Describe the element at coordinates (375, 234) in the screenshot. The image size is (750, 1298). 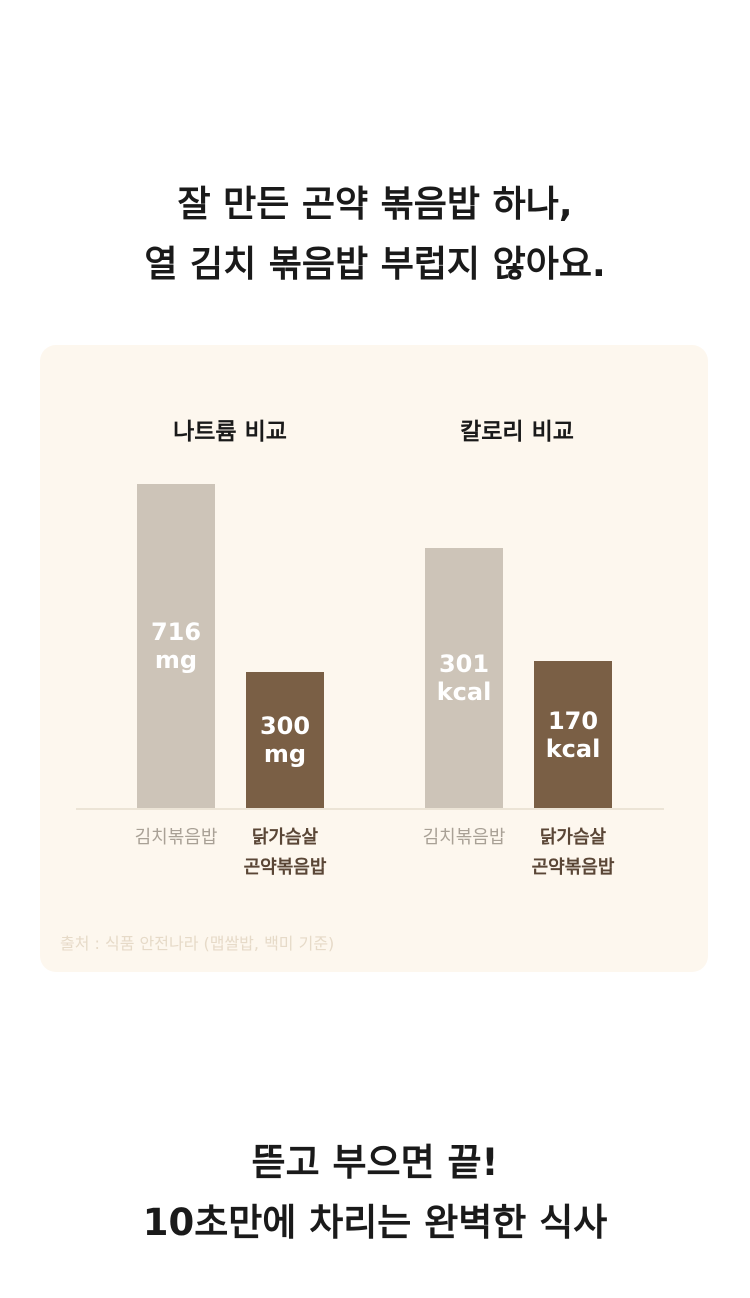
I see `headline: 잘 만든 곤약 볶음밥 하나, 열 김치 볶음밥 부럽지 않아요.` at that location.